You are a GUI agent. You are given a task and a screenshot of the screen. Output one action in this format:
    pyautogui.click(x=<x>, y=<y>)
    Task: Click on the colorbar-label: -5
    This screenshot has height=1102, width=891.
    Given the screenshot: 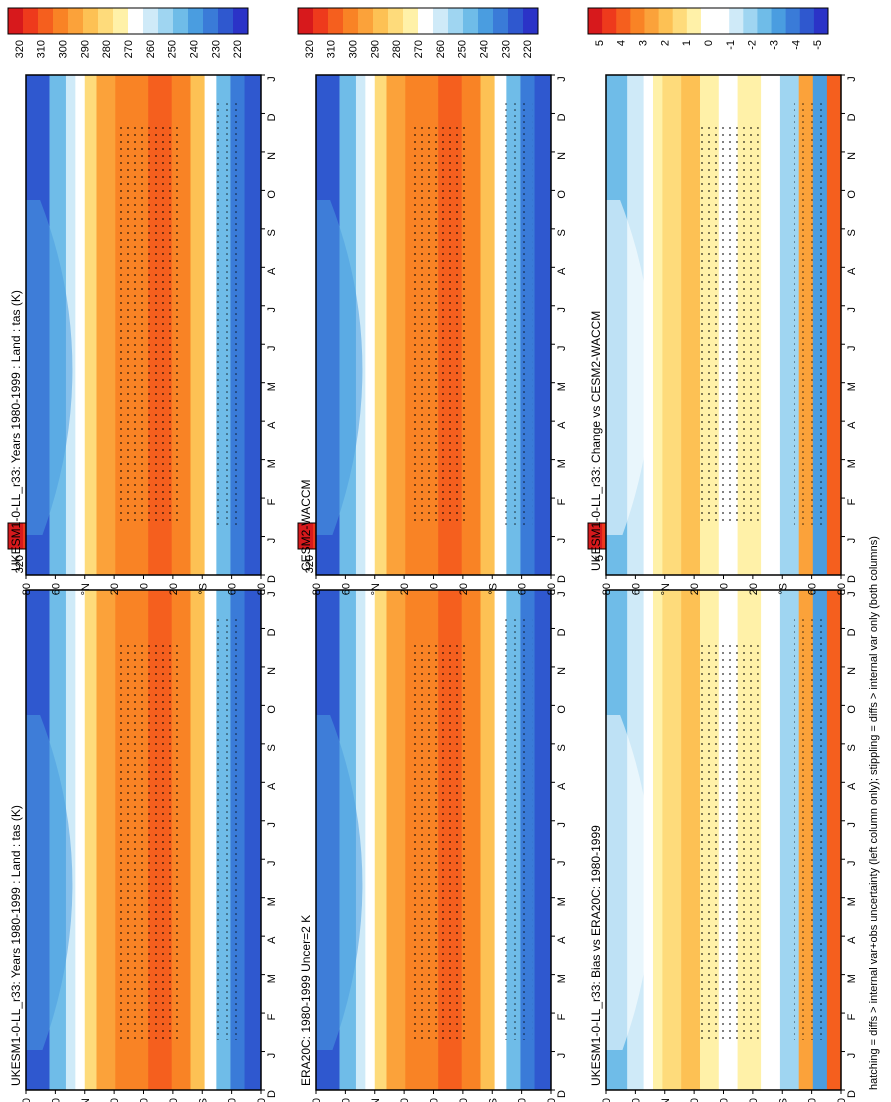 What is the action you would take?
    pyautogui.click(x=818, y=45)
    